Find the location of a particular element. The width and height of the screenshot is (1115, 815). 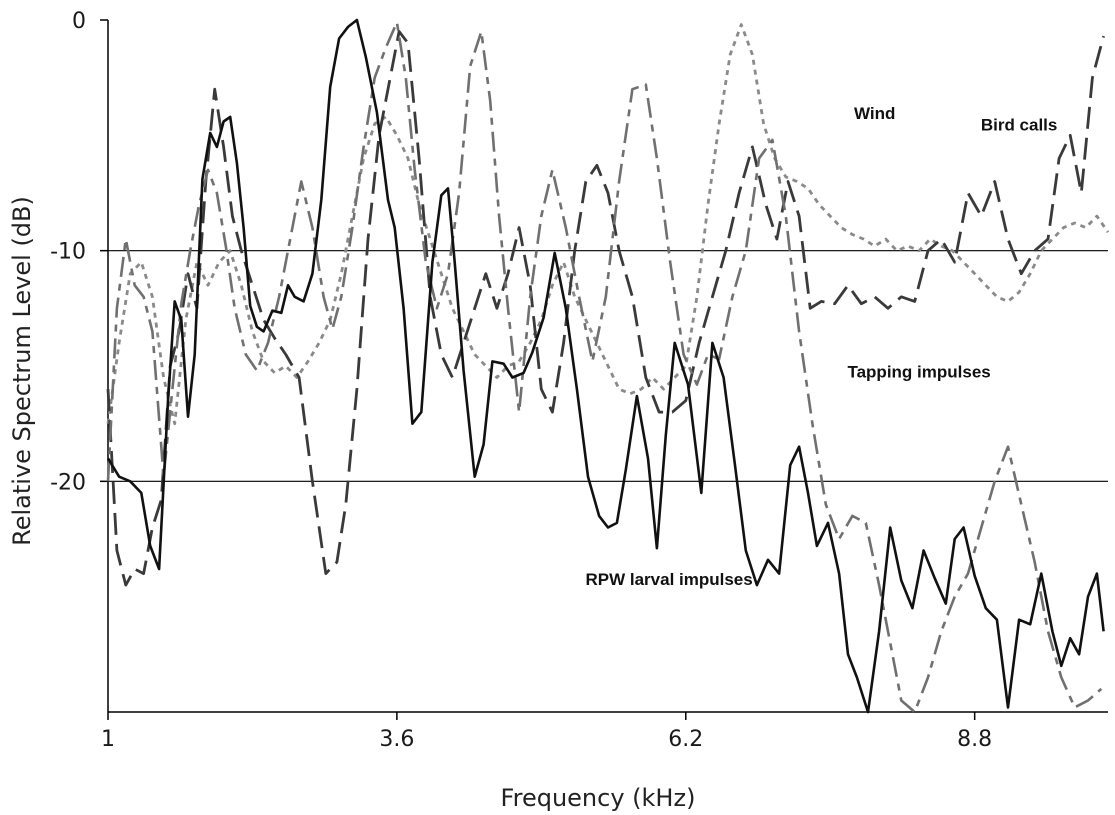

x-tick-label: 1 is located at coordinates (108, 739).